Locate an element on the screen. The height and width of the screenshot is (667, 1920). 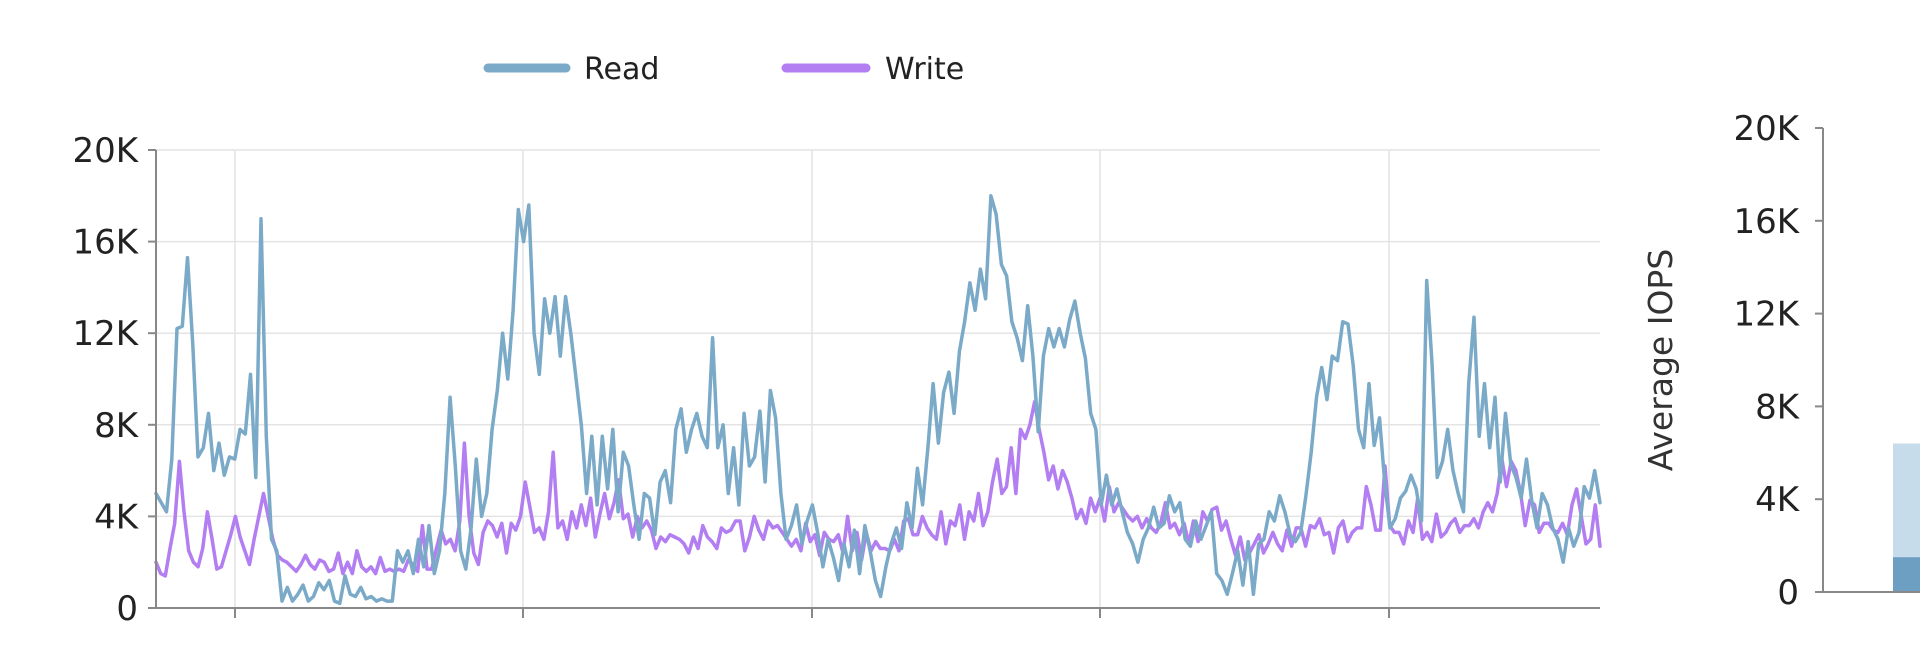
side-y-tick-label: 4K is located at coordinates (1778, 500).